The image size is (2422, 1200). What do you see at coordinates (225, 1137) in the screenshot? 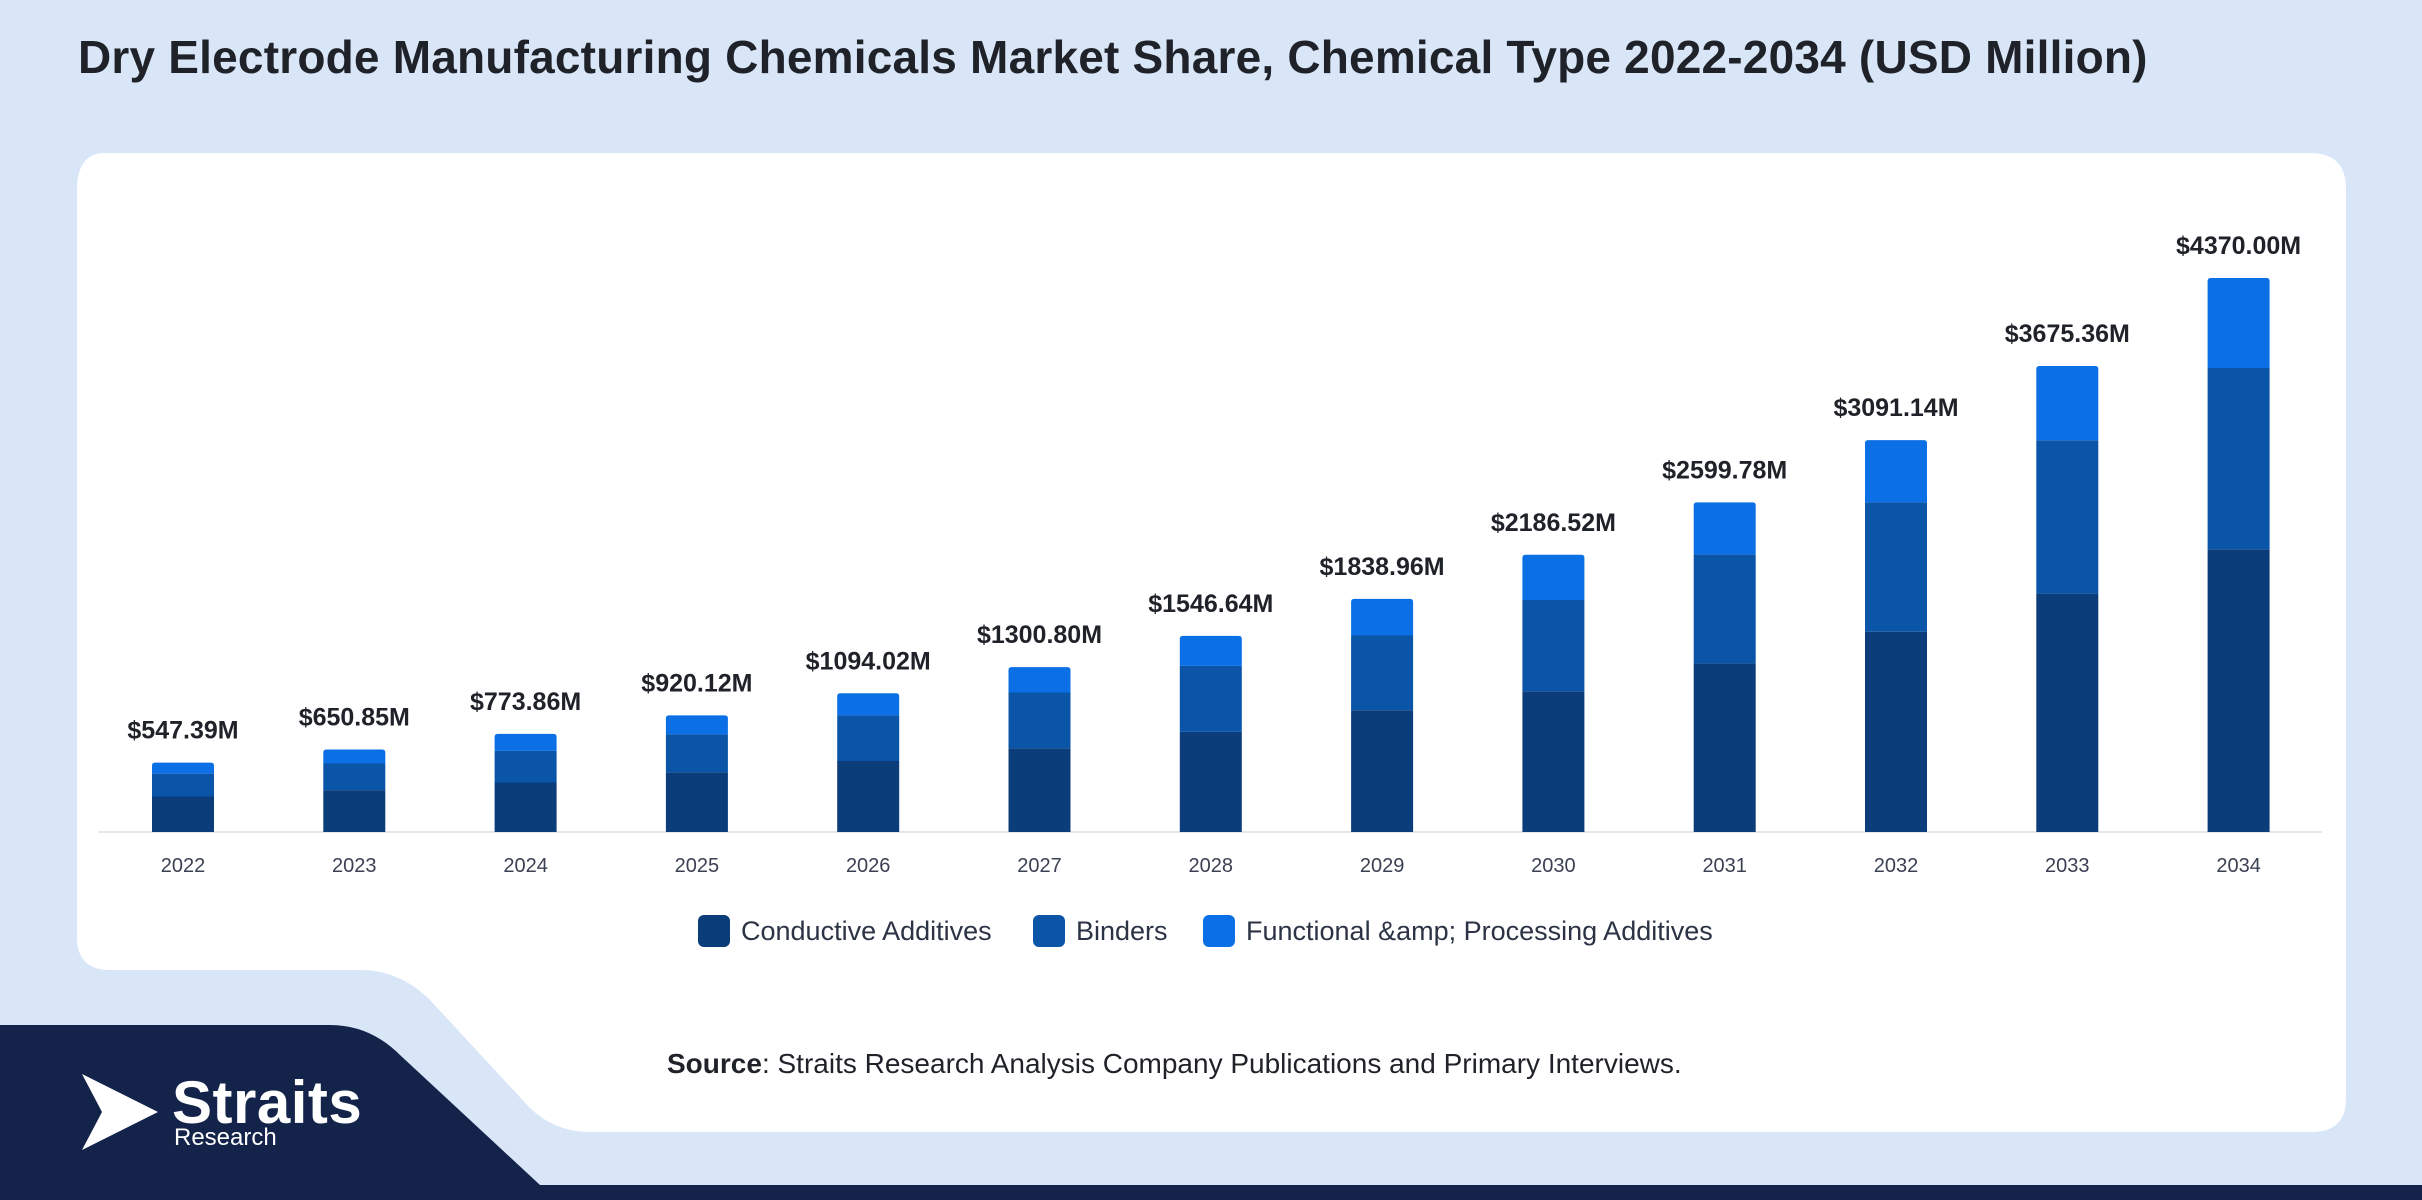
I see `logo-subtitle: Research` at bounding box center [225, 1137].